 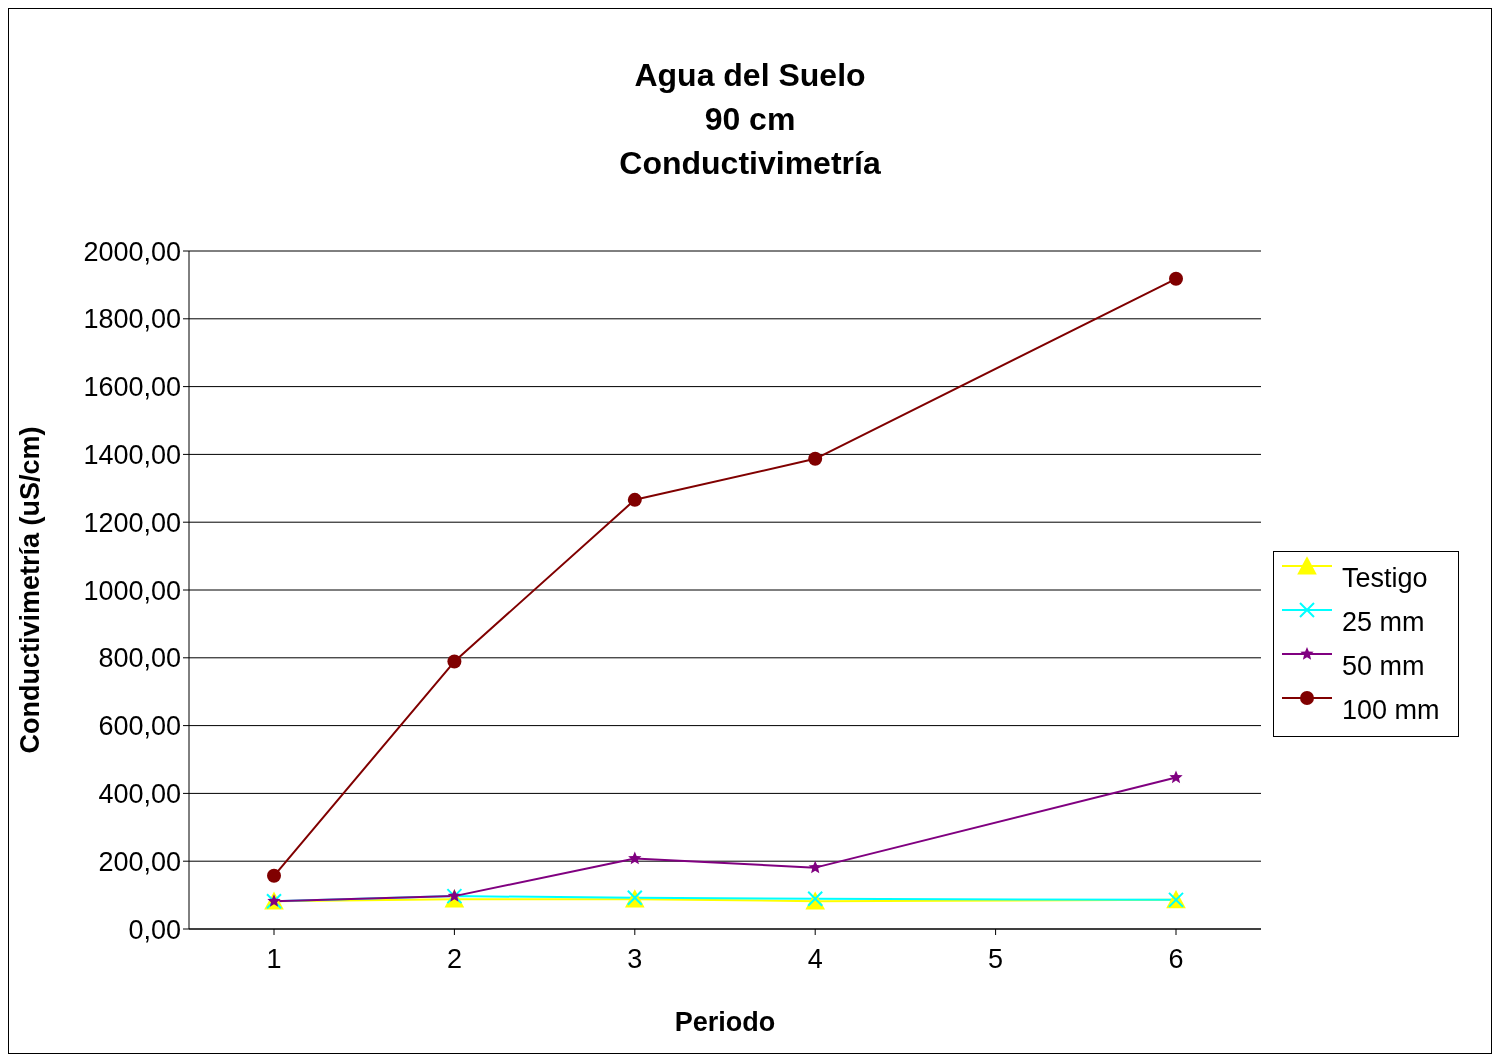 I want to click on y-tick-label: 400,00, so click(x=139, y=793).